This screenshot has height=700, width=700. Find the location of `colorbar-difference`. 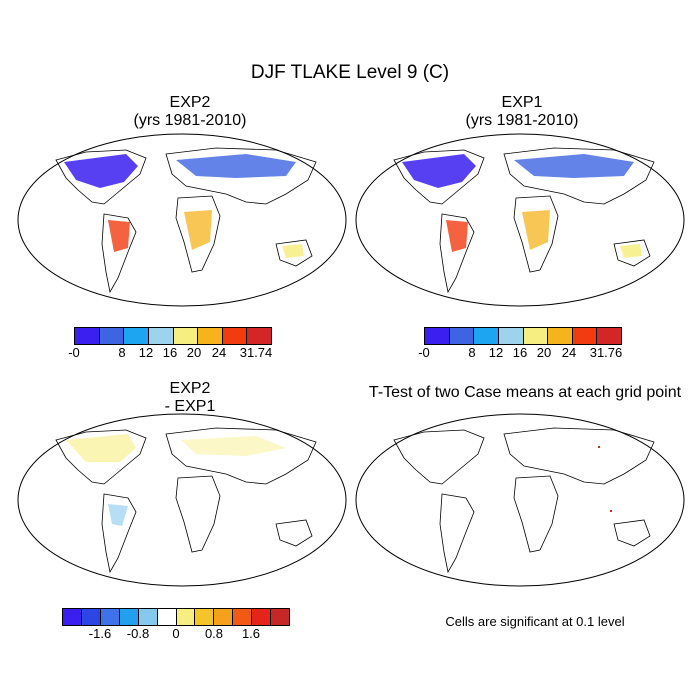

colorbar-difference is located at coordinates (176, 617).